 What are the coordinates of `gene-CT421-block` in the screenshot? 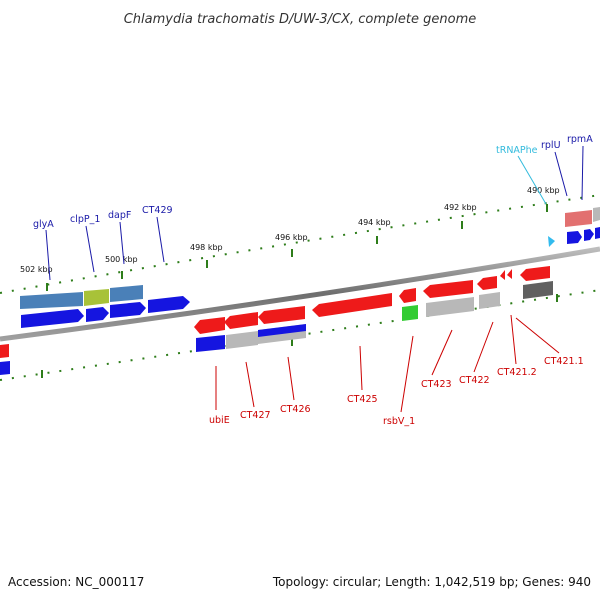 It's located at (538, 290).